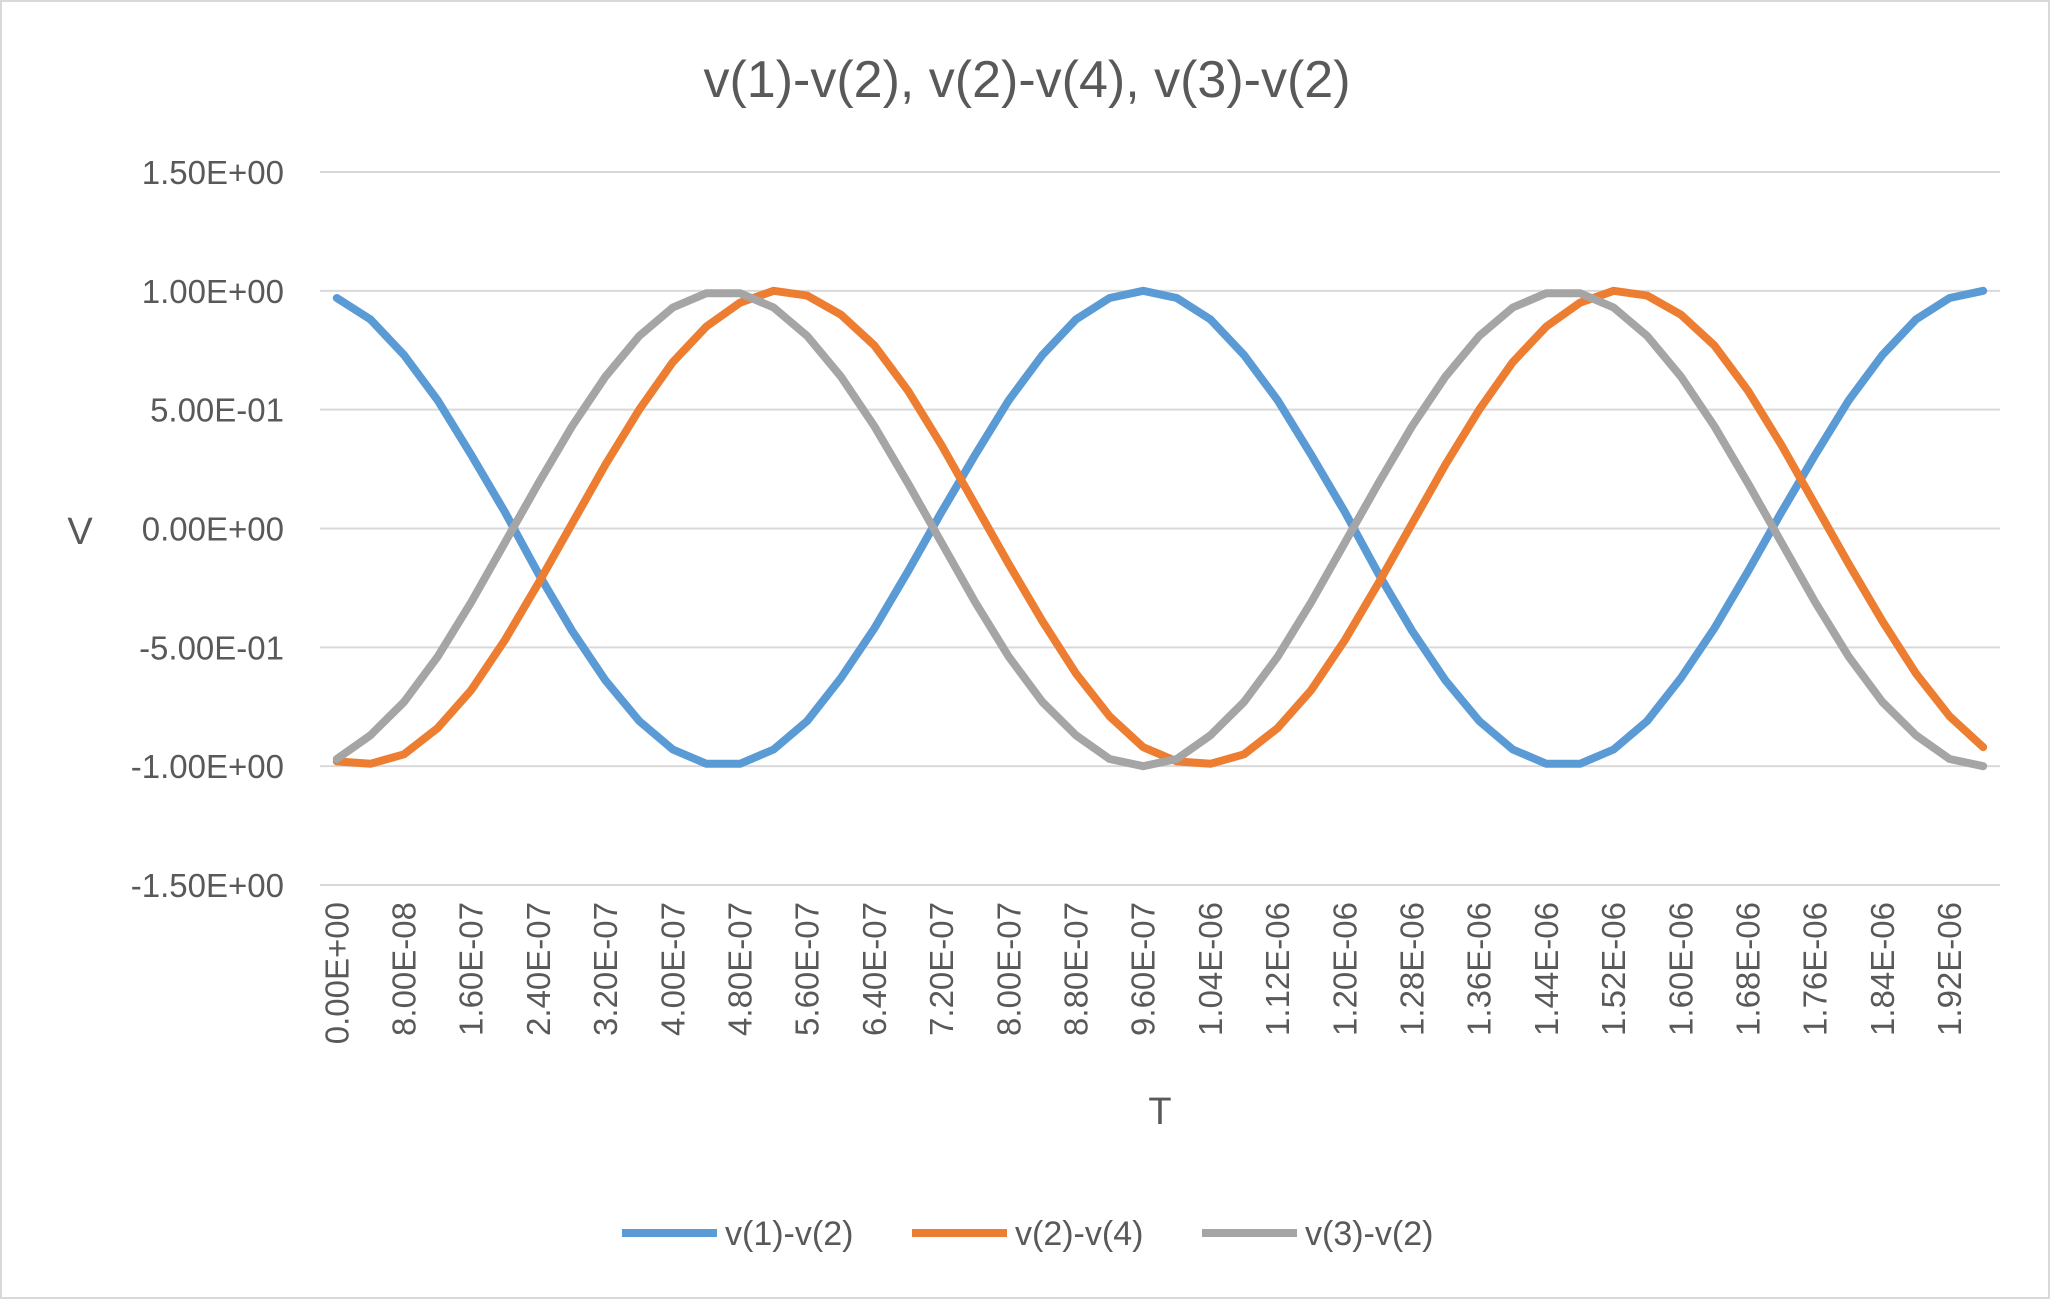  Describe the element at coordinates (1026, 80) in the screenshot. I see `chart-title: v(1)-v(2), v(2)-v(4), v(3)-v(2)` at that location.